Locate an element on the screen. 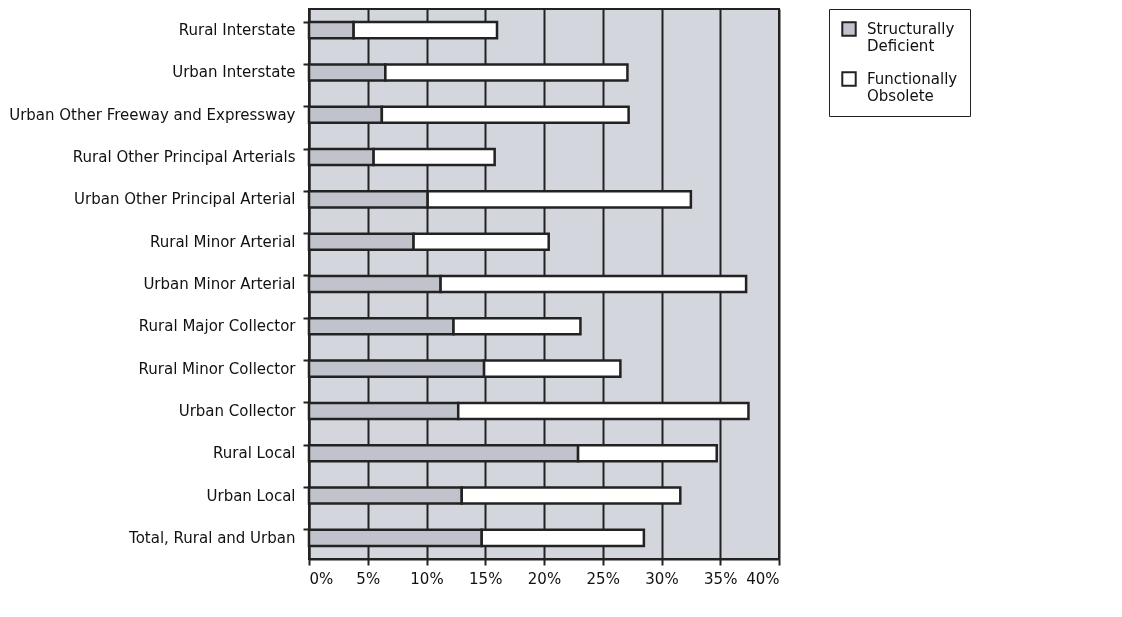  legend-label: Functionally Obsolete is located at coordinates (912, 87).